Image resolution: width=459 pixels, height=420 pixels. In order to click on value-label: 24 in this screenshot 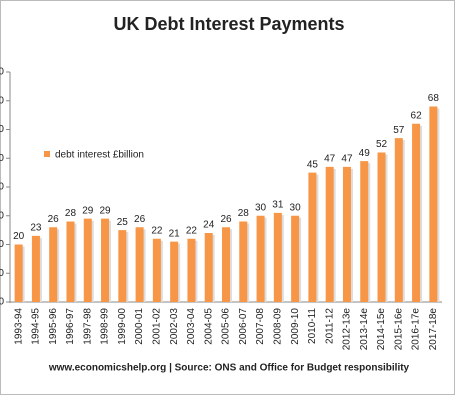, I will do `click(209, 225)`.